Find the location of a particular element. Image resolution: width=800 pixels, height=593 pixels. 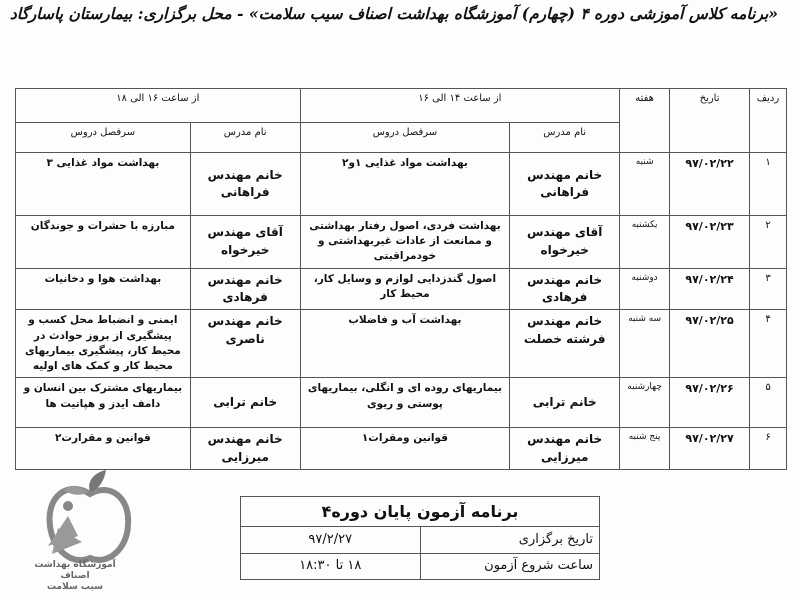

row-teacher-2: خانم ترابی is located at coordinates (245, 403).